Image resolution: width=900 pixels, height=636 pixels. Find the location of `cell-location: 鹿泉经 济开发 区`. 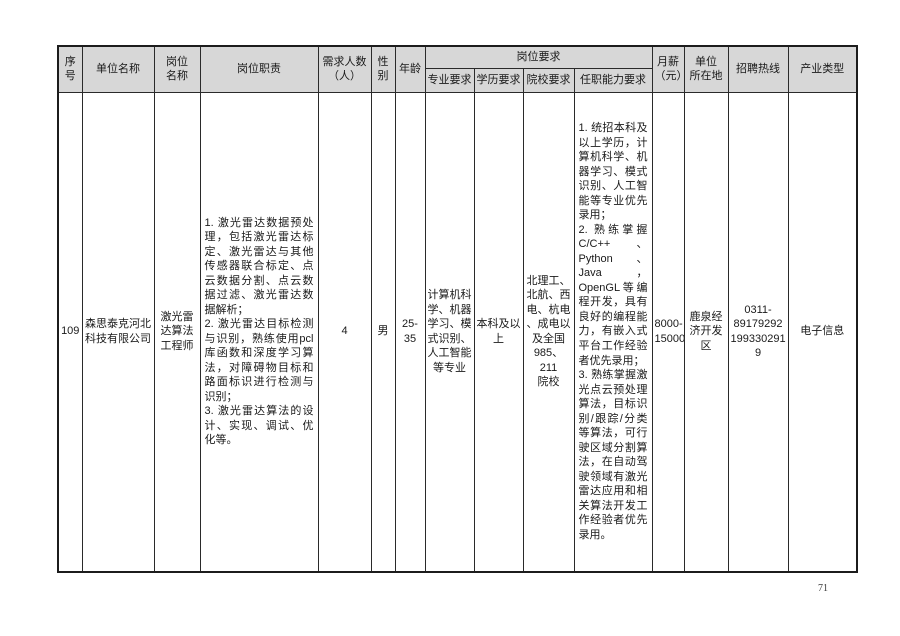

cell-location: 鹿泉经 济开发 区 is located at coordinates (706, 332).